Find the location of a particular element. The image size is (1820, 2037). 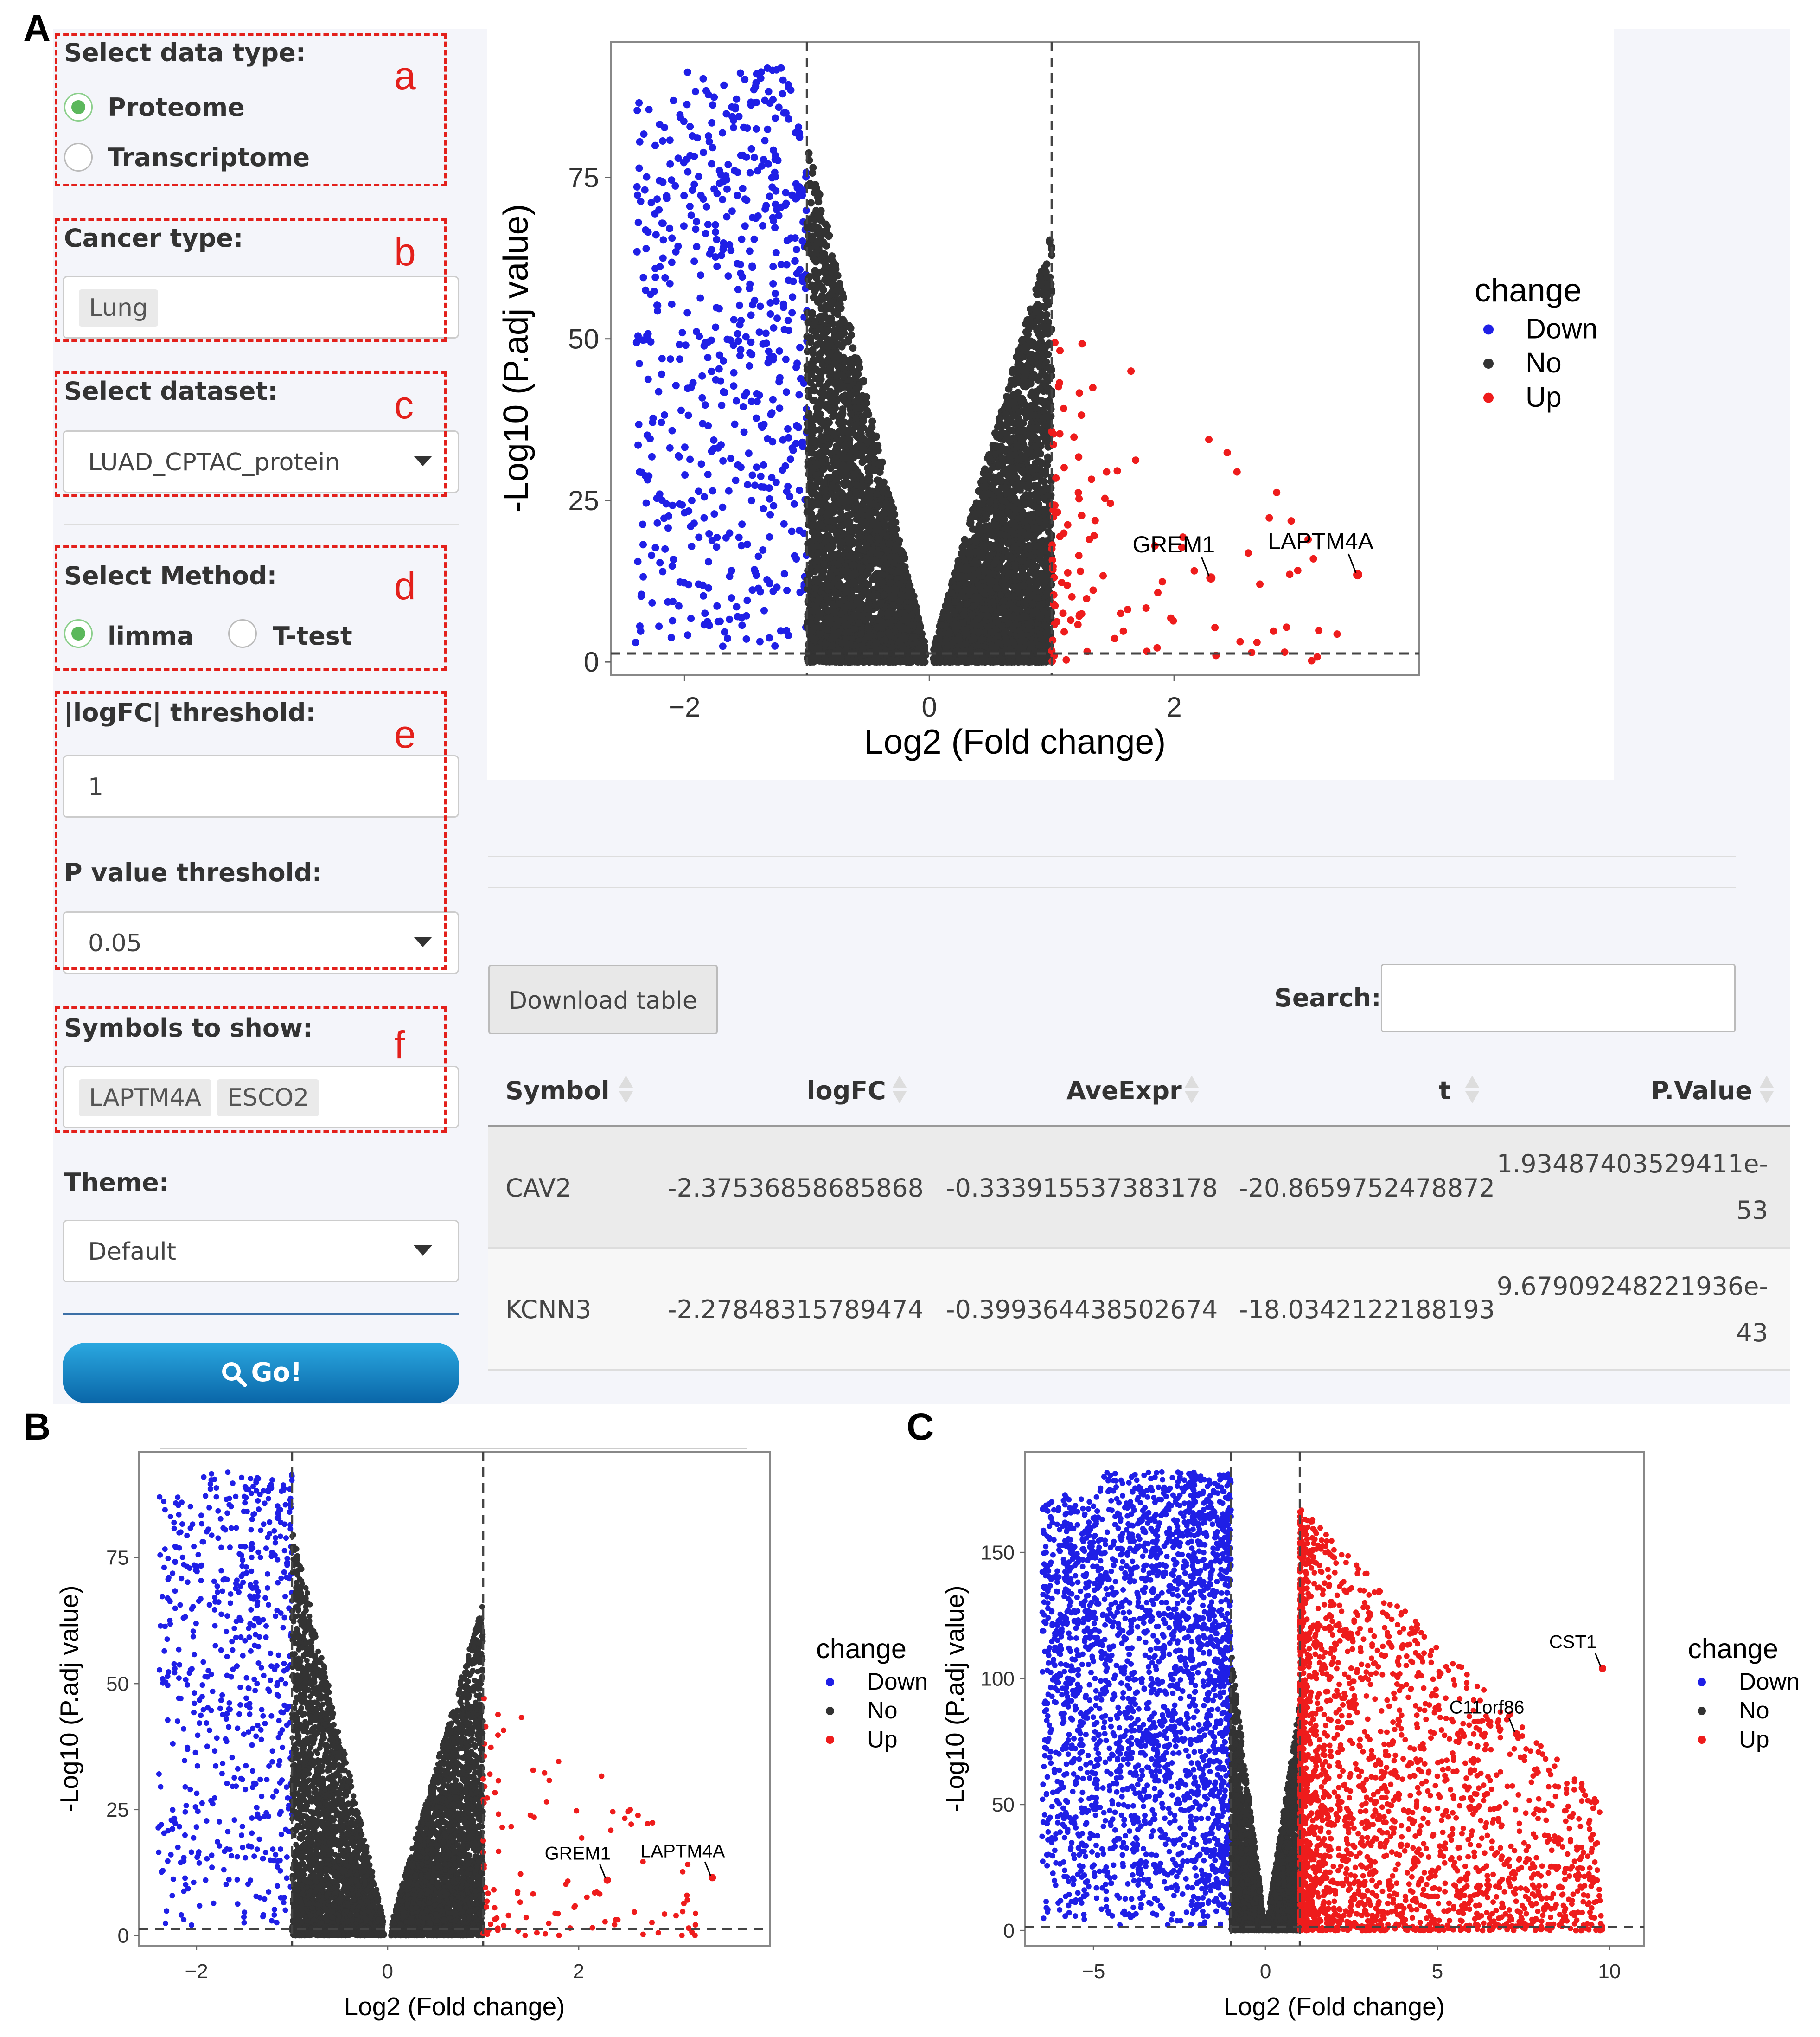

logfc-threshold-label: |logFC| threshold: is located at coordinates (190, 712).